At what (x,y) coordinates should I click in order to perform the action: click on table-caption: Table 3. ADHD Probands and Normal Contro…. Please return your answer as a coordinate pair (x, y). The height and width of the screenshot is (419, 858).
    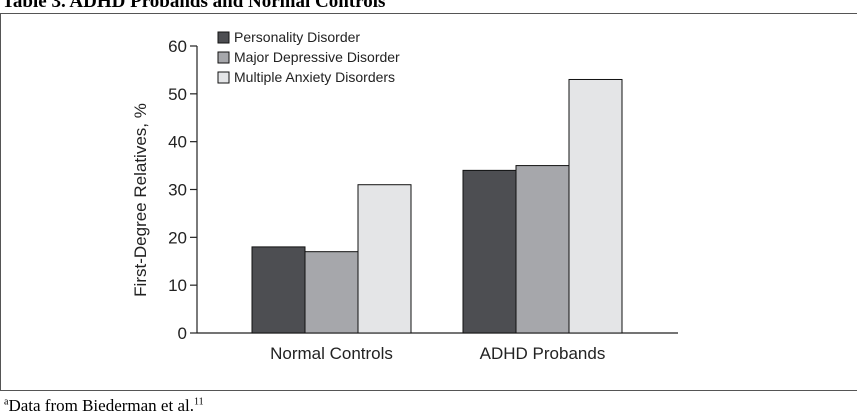
    Looking at the image, I should click on (194, 6).